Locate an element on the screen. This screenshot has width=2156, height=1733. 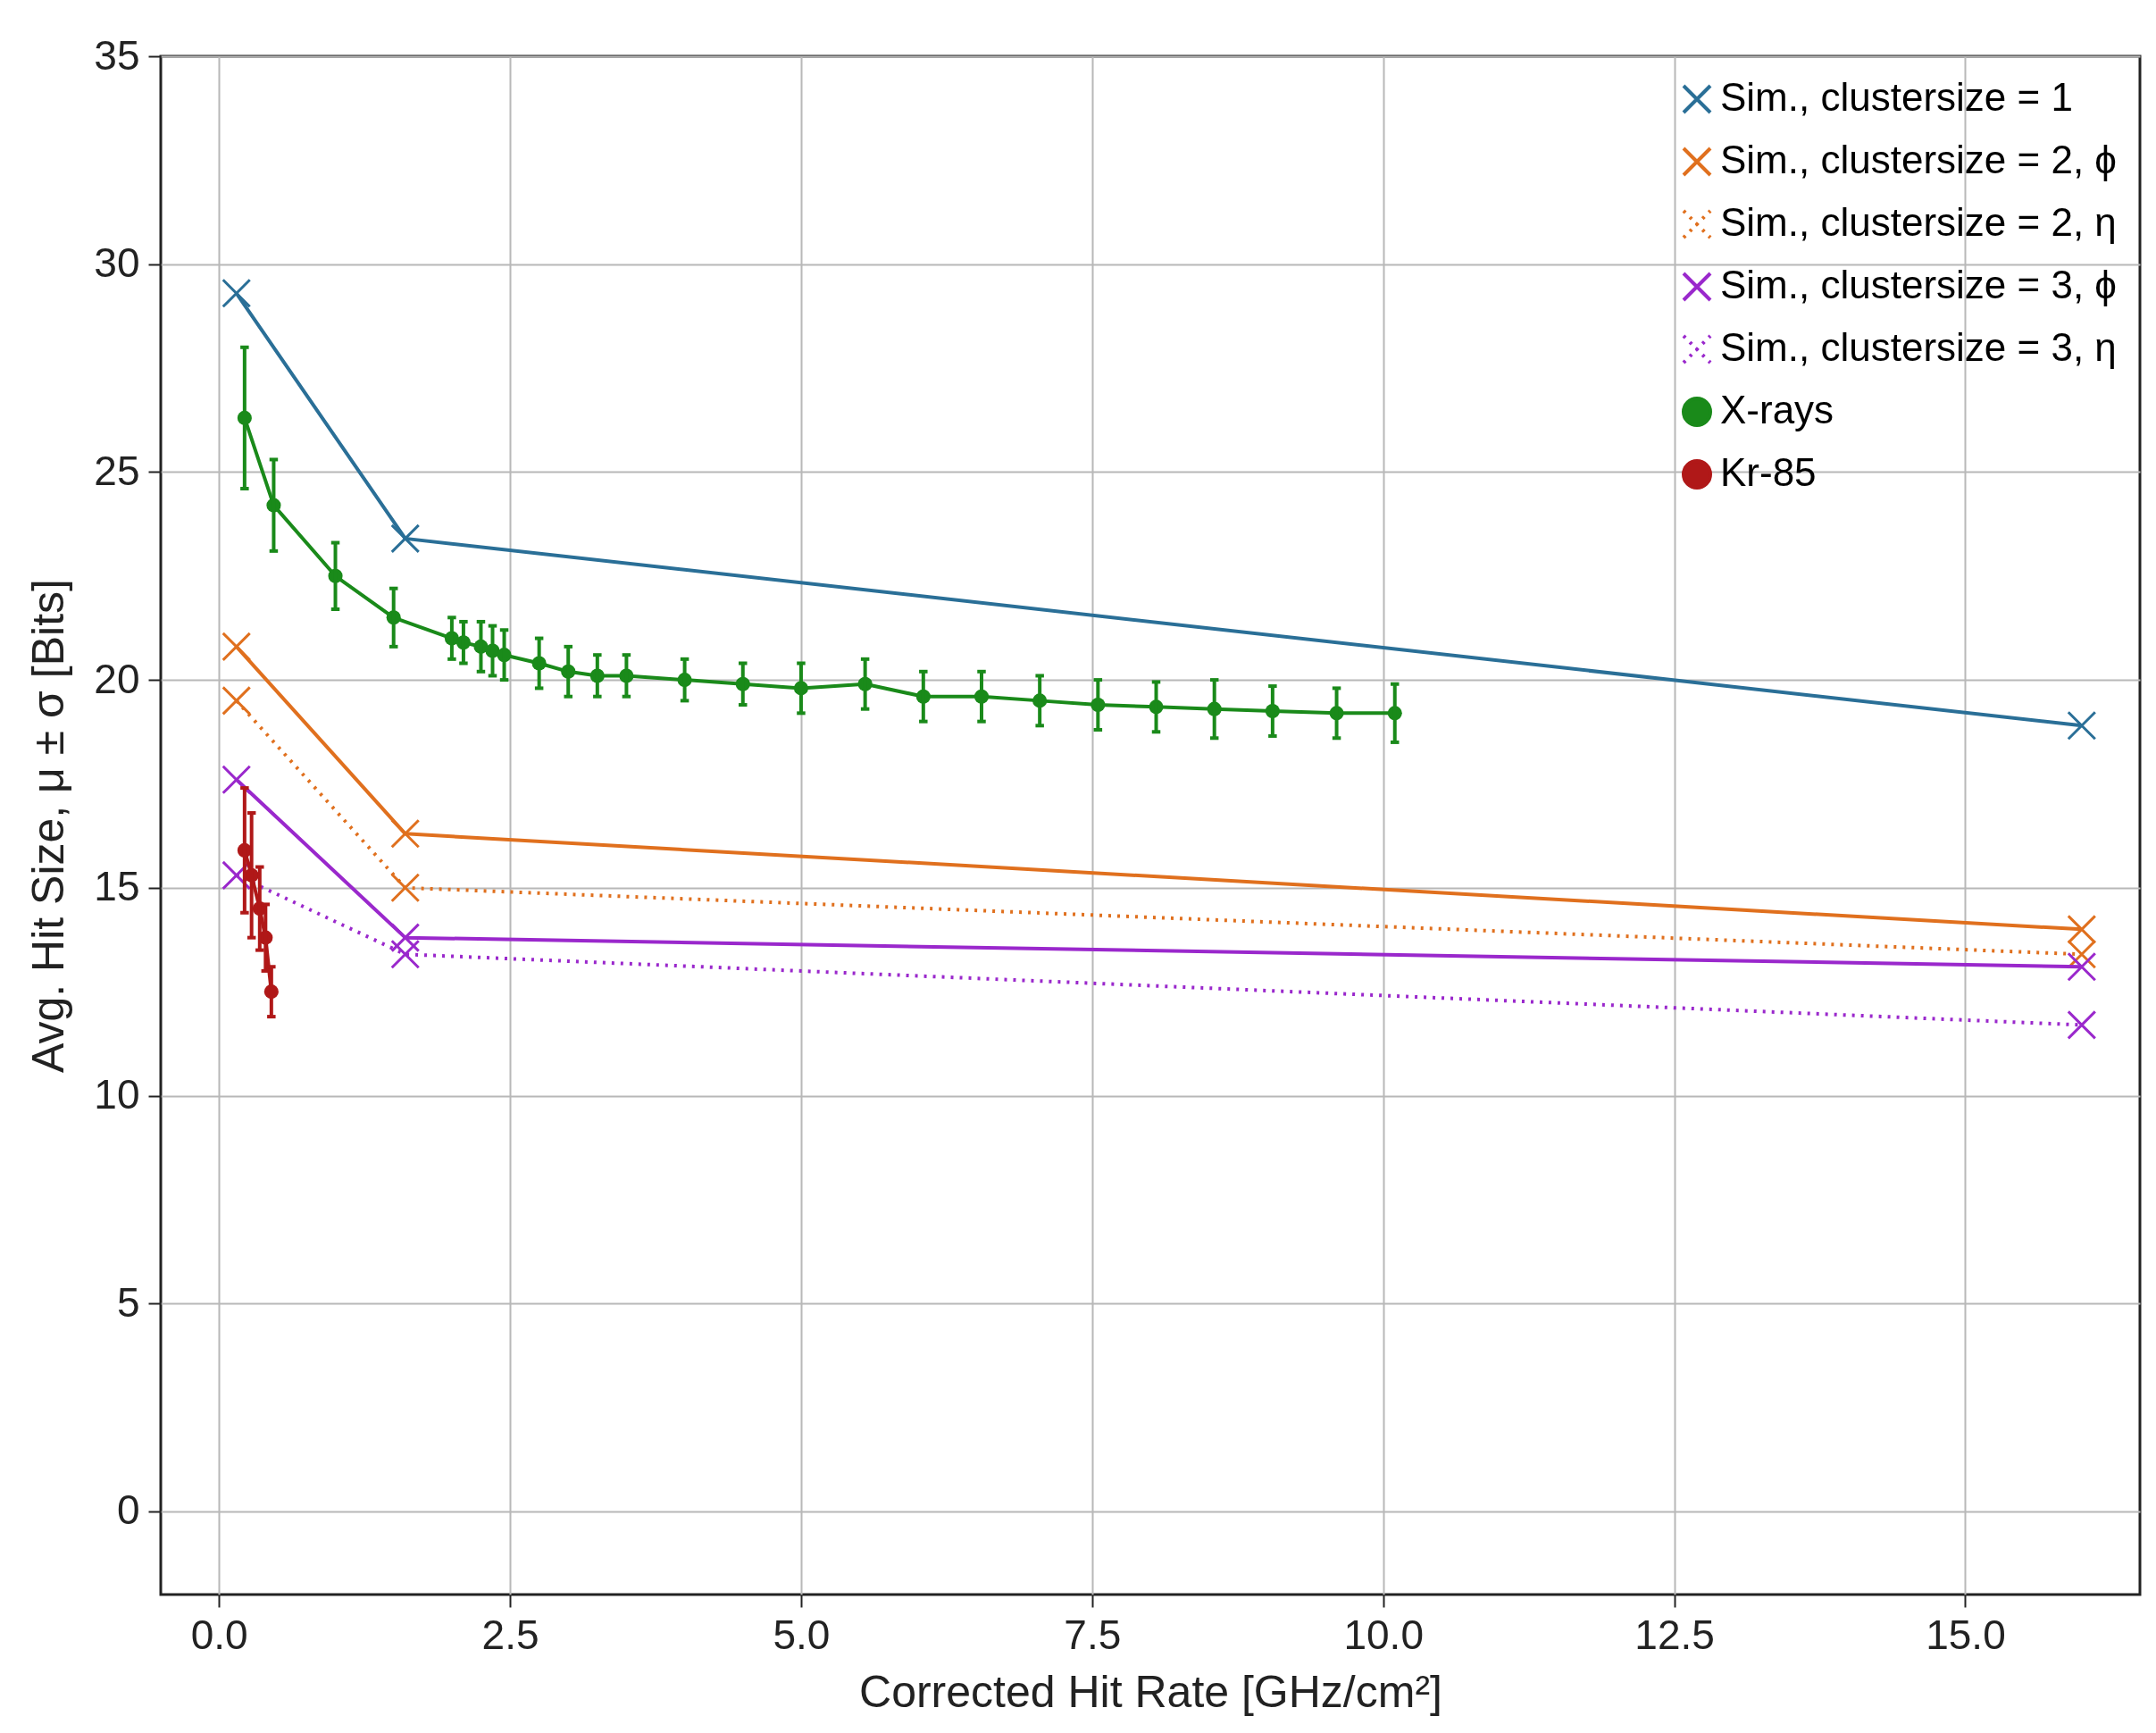
legend-label: Sim., clustersize = 2, ϕ is located at coordinates (1918, 159).